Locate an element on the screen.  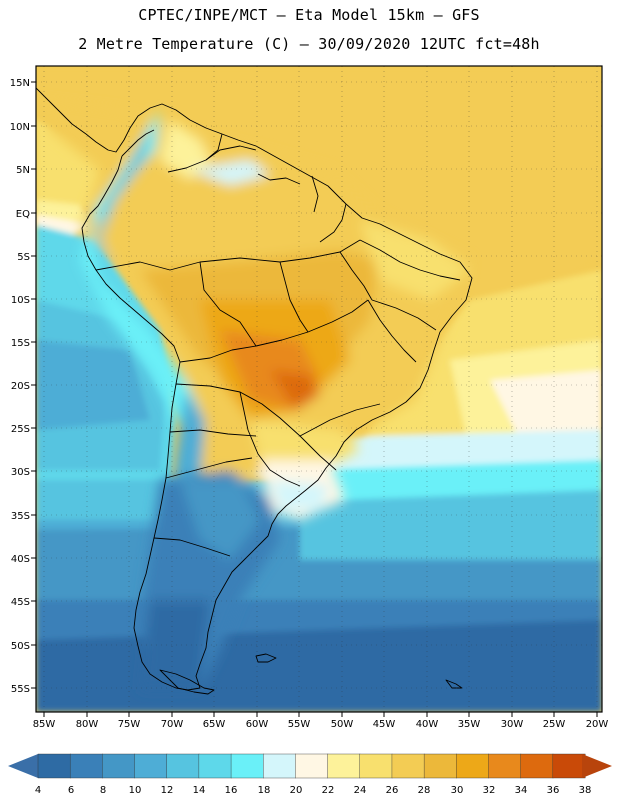
colorbar-cells is located at coordinates (311, 766).